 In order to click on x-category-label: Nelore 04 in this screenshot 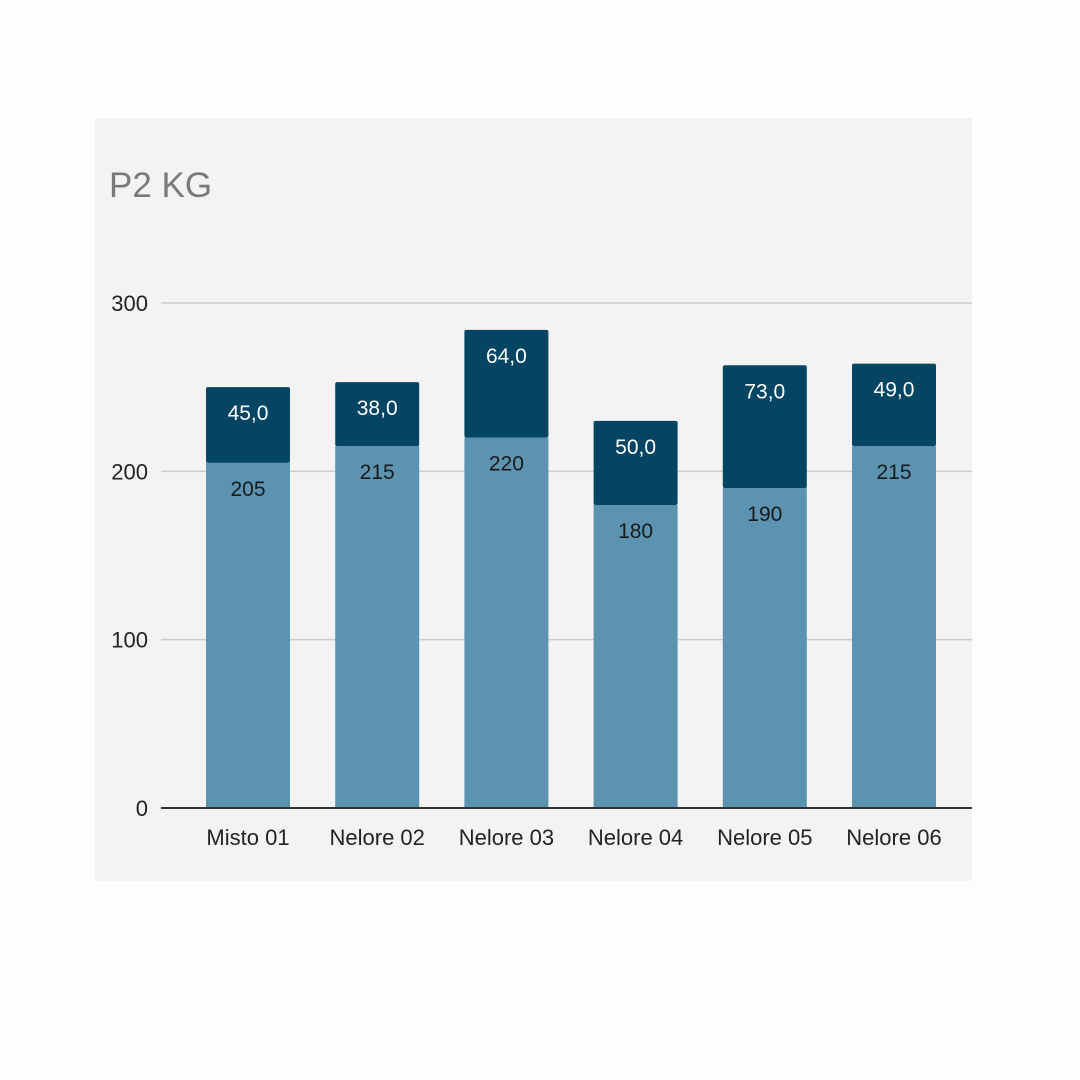, I will do `click(635, 837)`.